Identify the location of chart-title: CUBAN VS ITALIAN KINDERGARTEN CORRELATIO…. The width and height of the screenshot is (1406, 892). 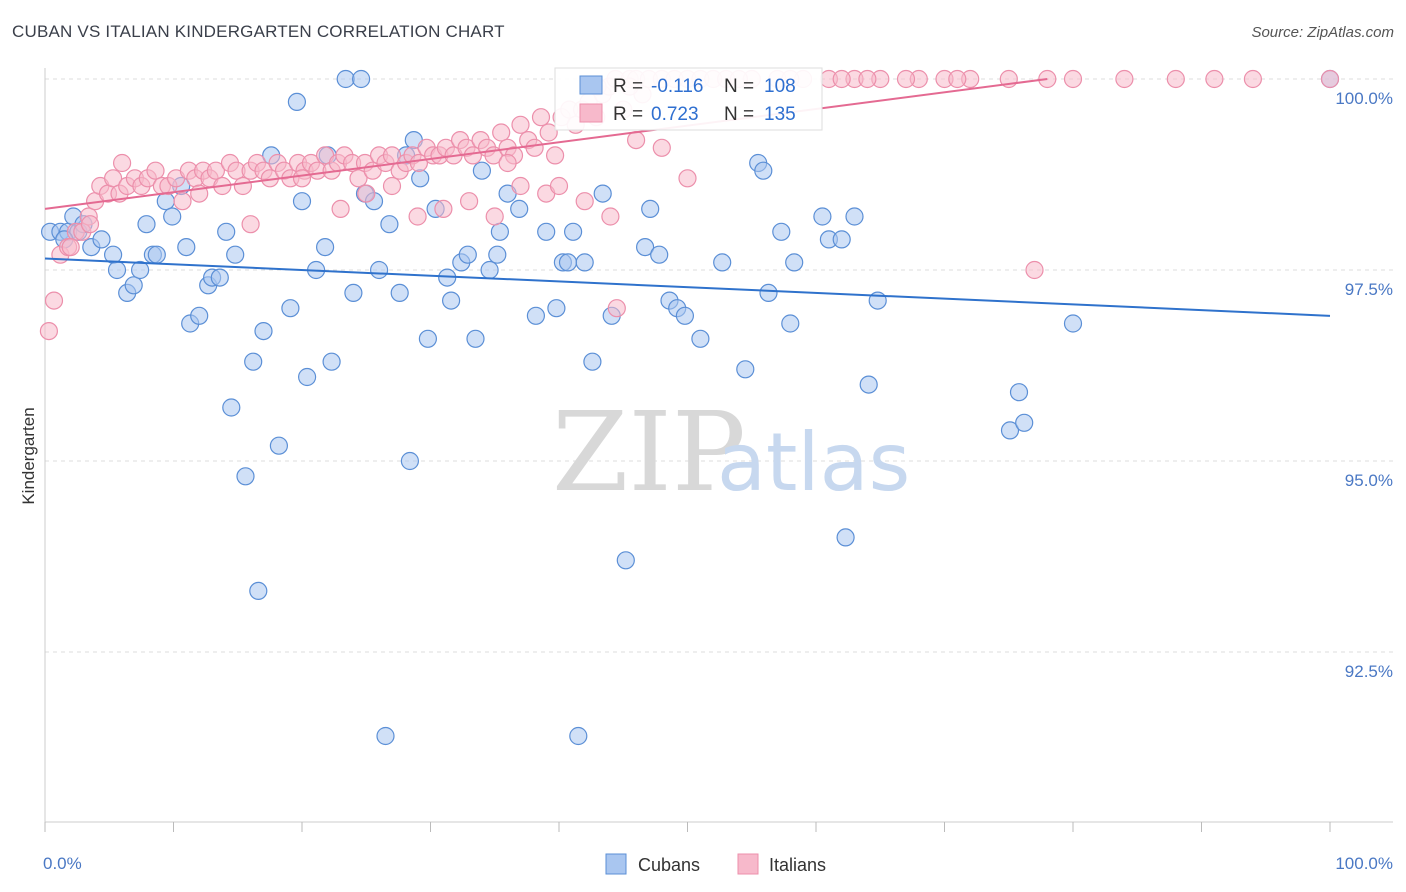
(258, 31).